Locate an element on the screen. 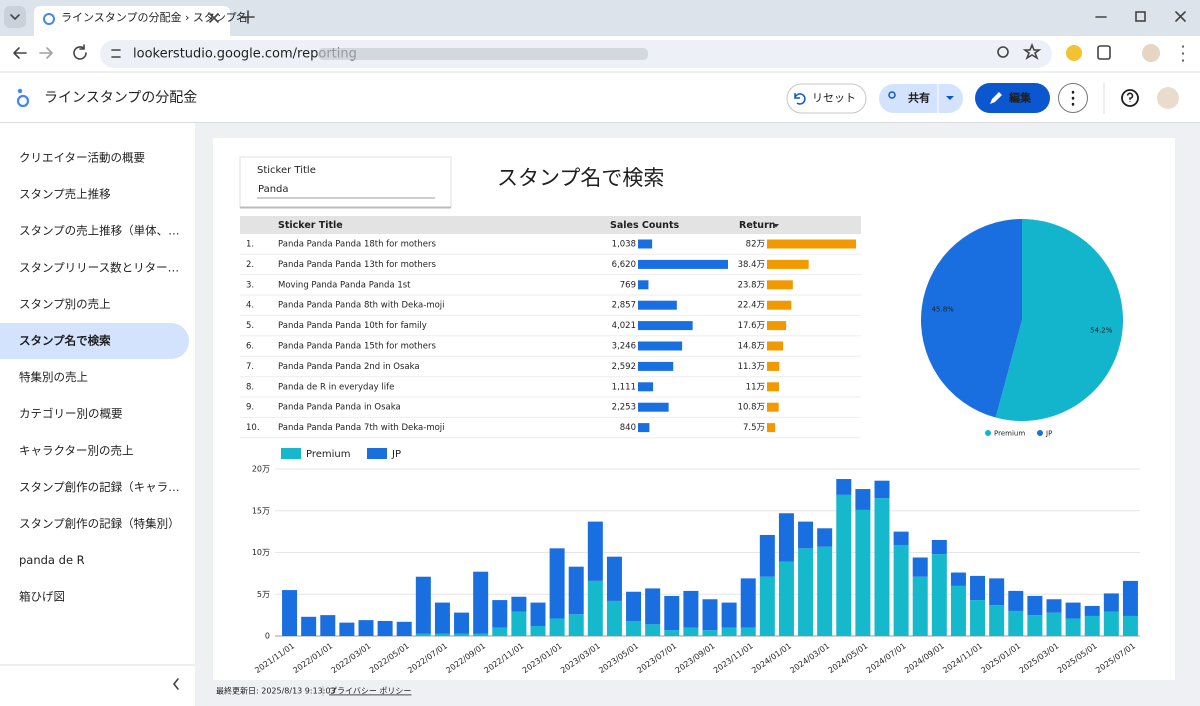 The width and height of the screenshot is (1200, 706). sticker-title: Panda Panda Panda 15th for mothers is located at coordinates (357, 347).